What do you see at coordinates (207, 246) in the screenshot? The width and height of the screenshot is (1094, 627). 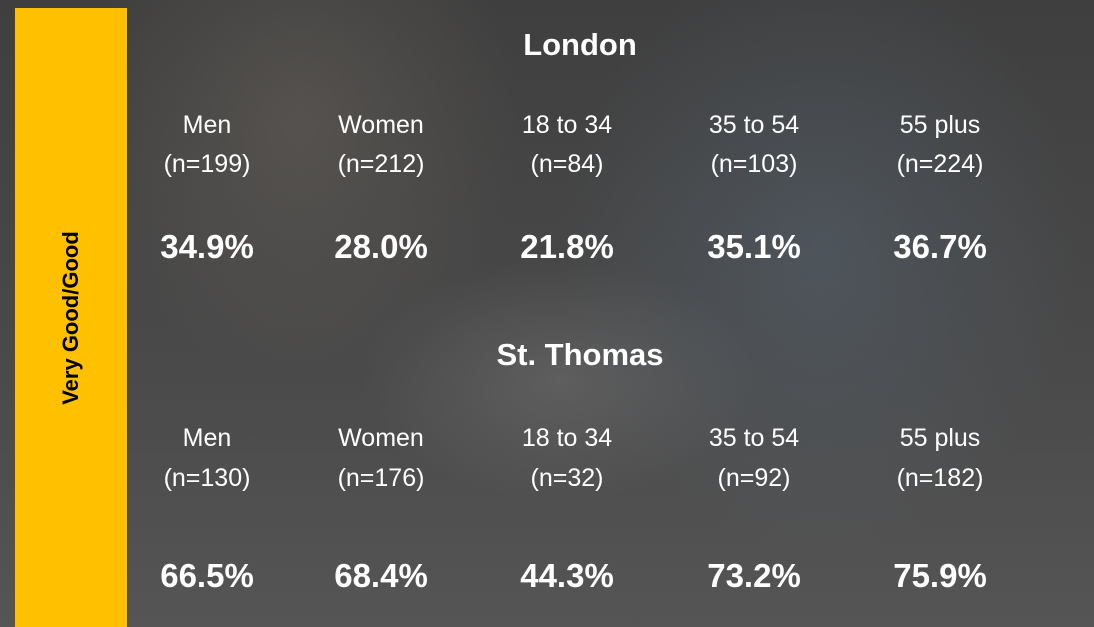 I see `group-value: 34.9%` at bounding box center [207, 246].